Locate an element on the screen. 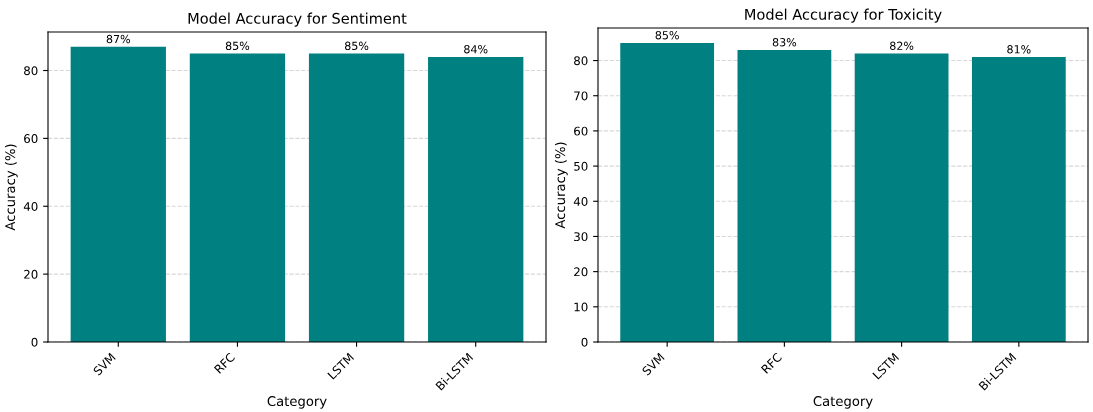 Image resolution: width=1093 pixels, height=412 pixels. y-tick-label: 10 is located at coordinates (581, 307).